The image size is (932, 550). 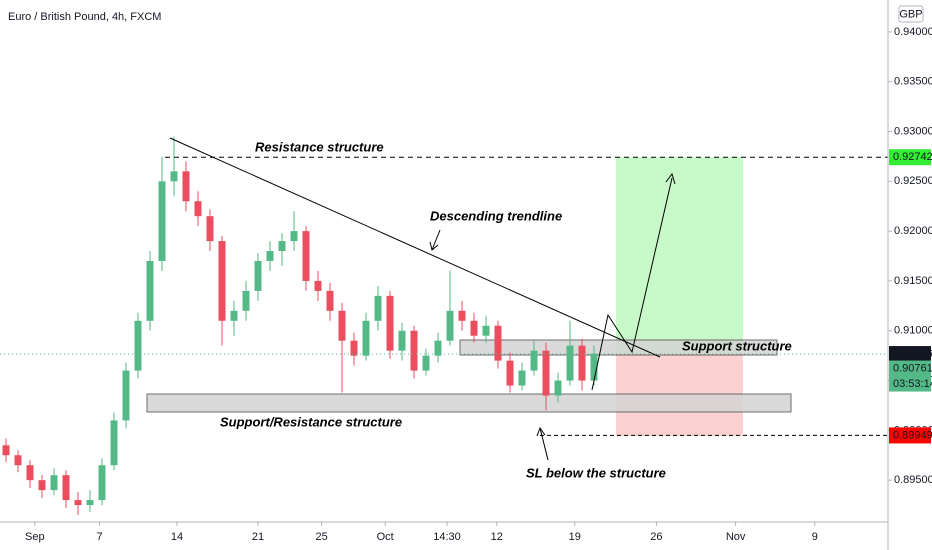 What do you see at coordinates (84, 17) in the screenshot?
I see `chart-title: Euro / British Pound, 4h, FXCM` at bounding box center [84, 17].